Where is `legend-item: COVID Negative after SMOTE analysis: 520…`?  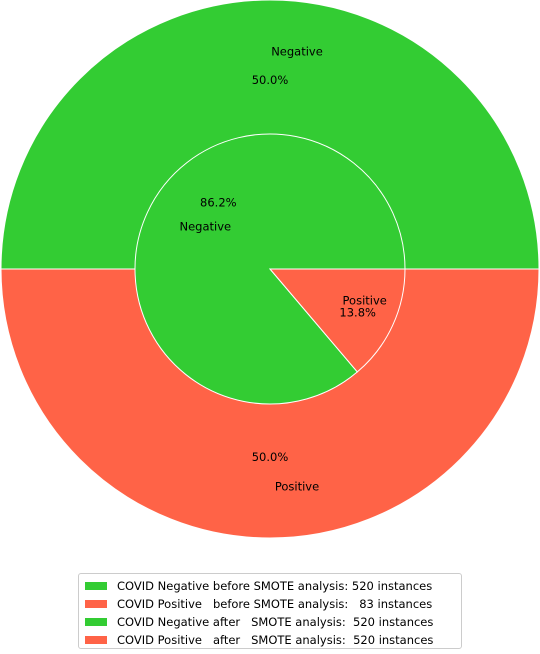 legend-item: COVID Negative after SMOTE analysis: 520… is located at coordinates (273, 622).